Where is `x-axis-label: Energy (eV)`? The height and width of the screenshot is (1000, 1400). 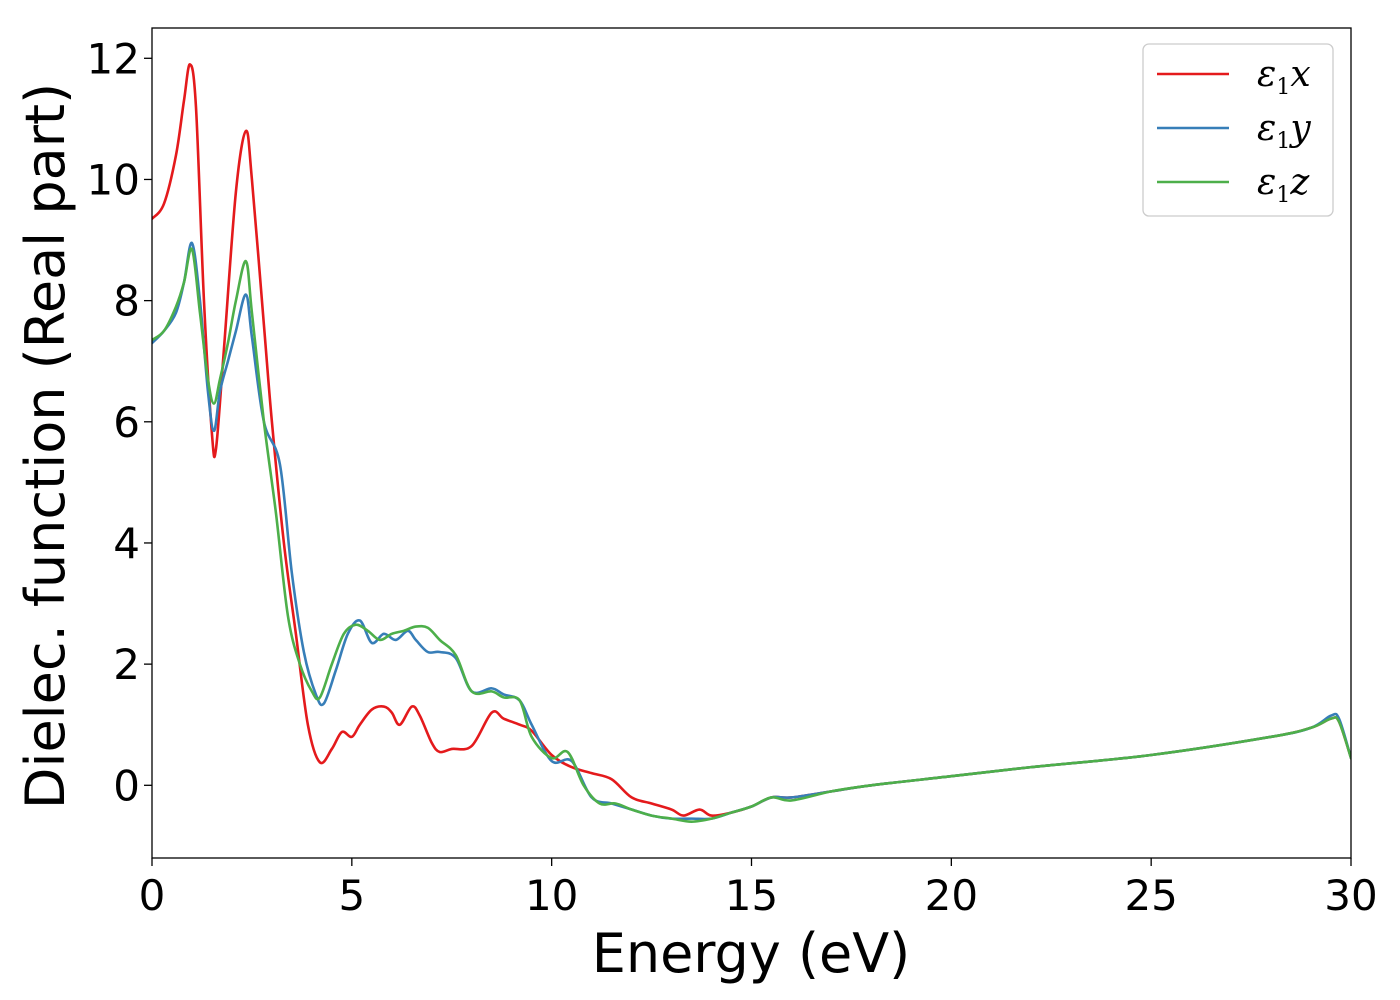
x-axis-label: Energy (eV) is located at coordinates (751, 953).